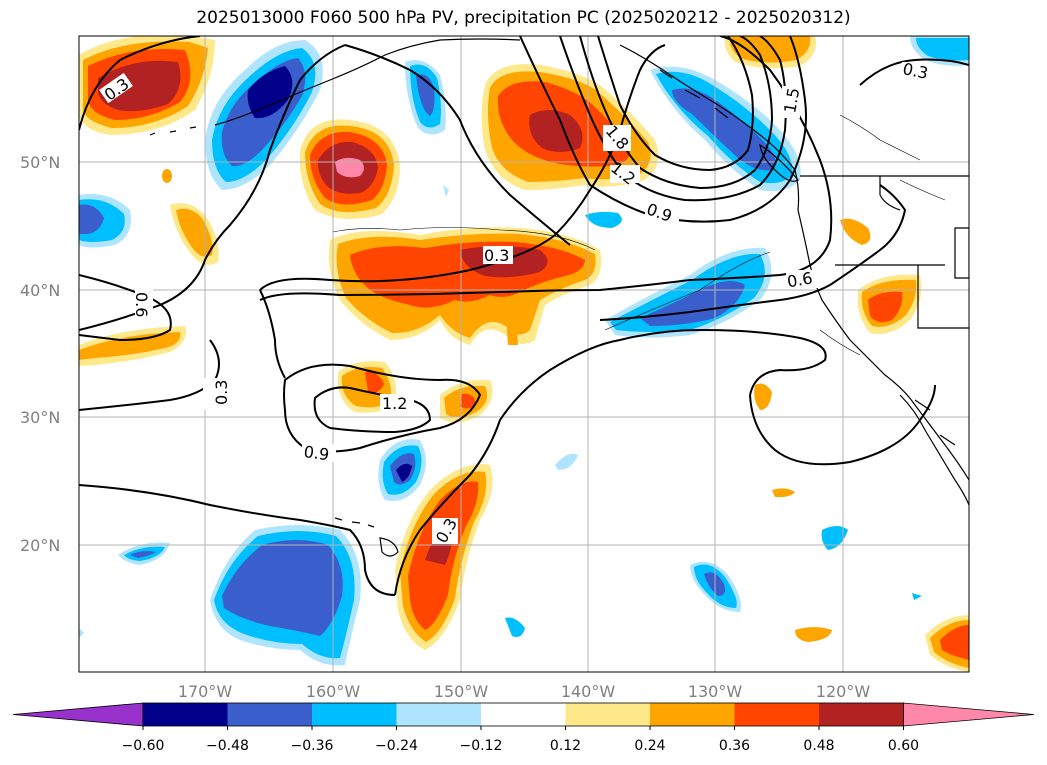  What do you see at coordinates (227, 746) in the screenshot?
I see `colorbar-tick-label: −0.48` at bounding box center [227, 746].